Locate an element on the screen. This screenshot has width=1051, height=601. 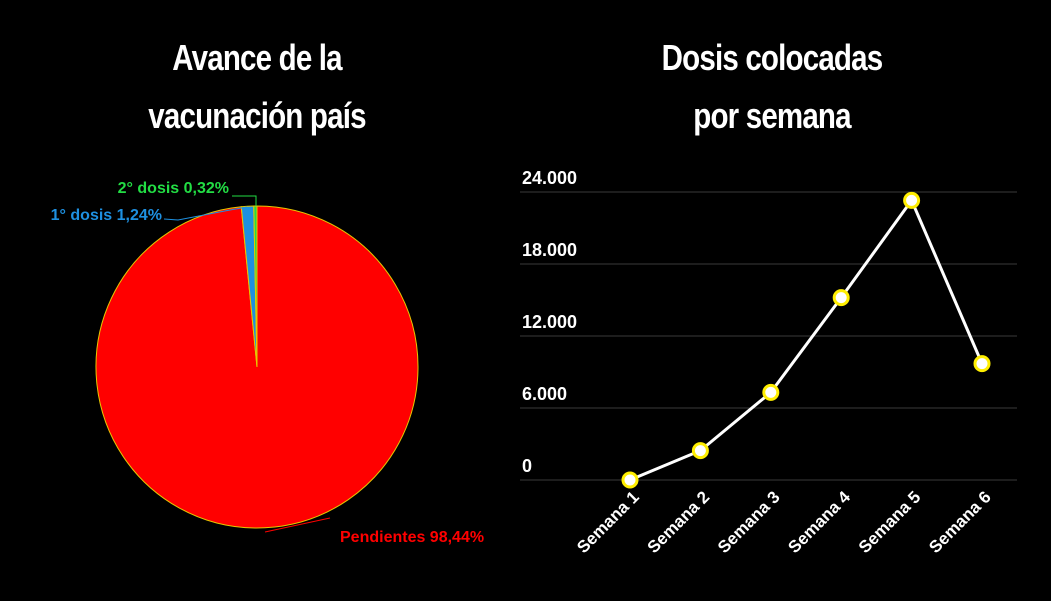
pie-data-label: Pendientes 98,44% is located at coordinates (412, 537).